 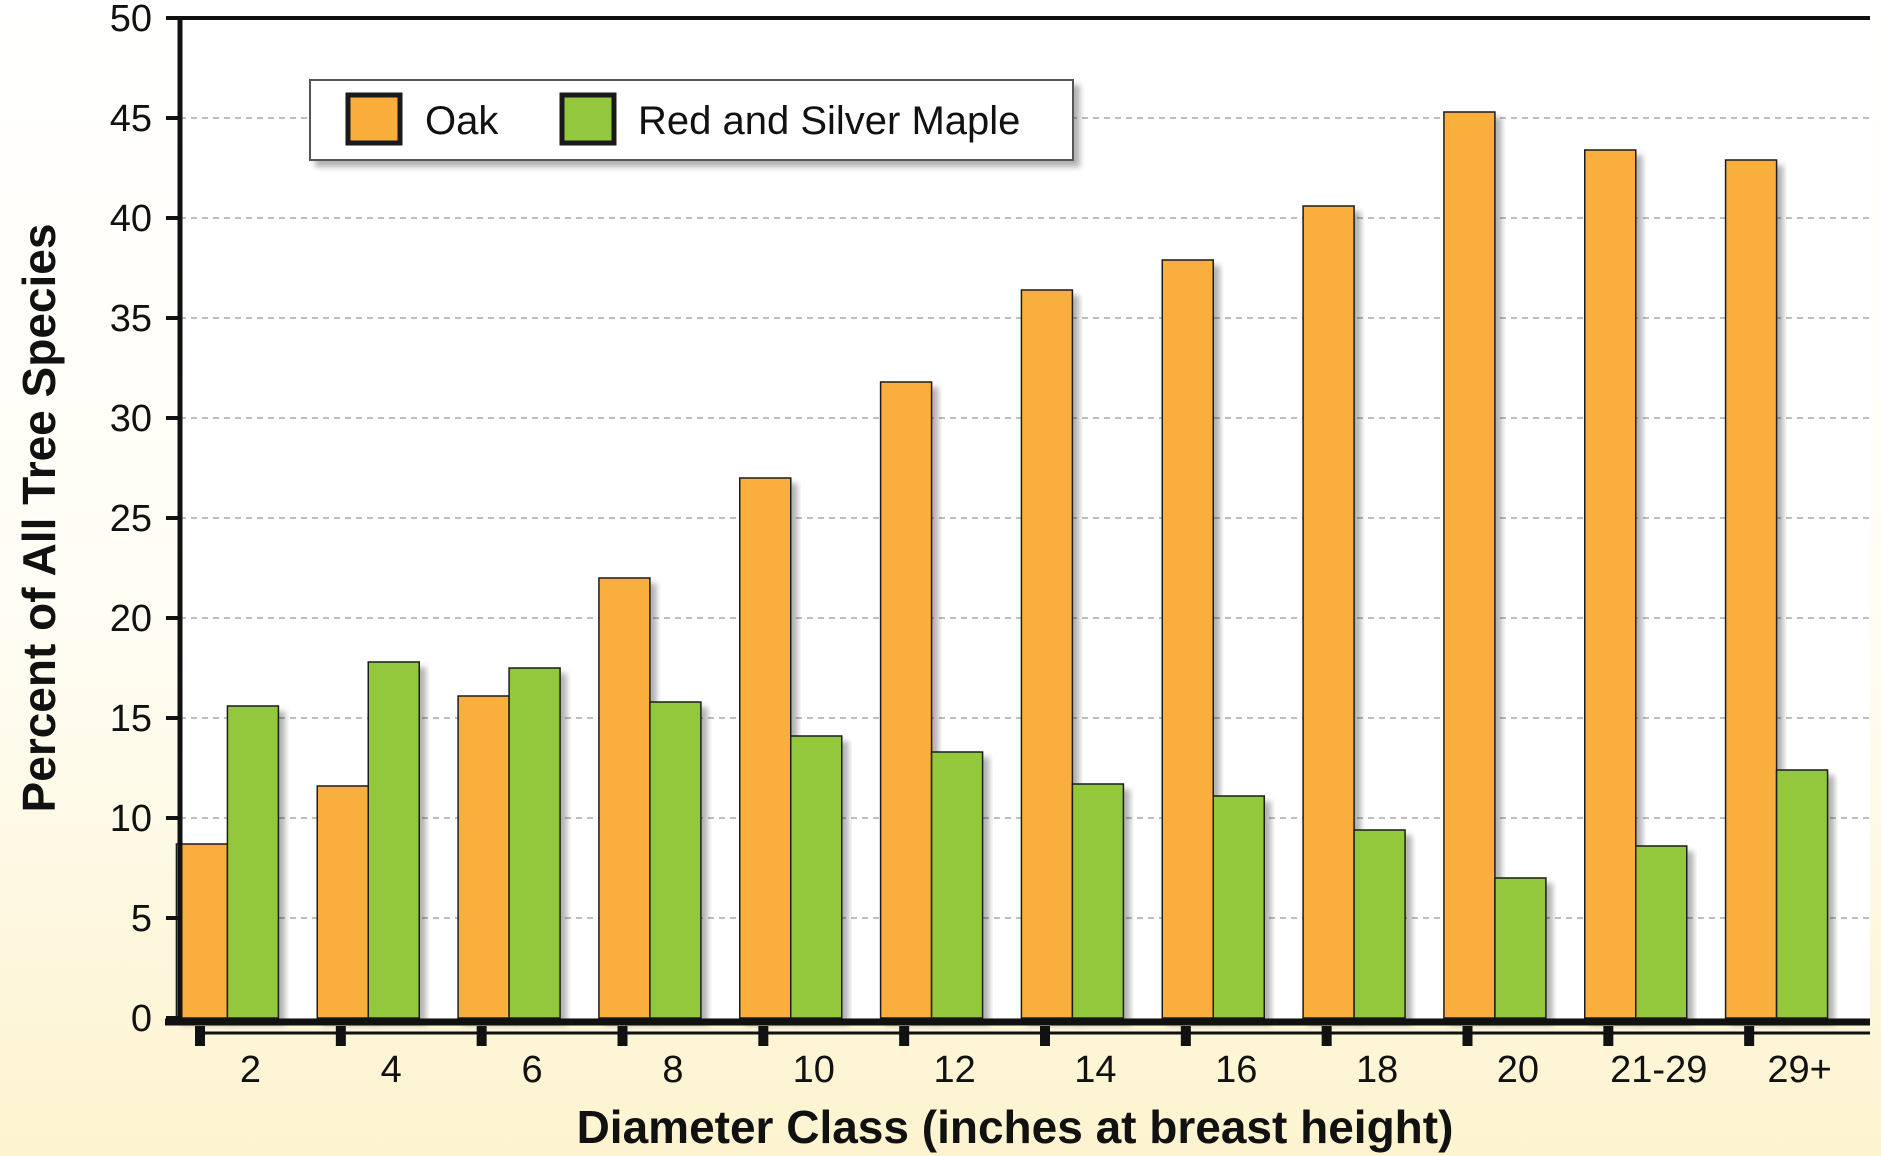 I want to click on y-tick-label: 15, so click(x=131, y=719).